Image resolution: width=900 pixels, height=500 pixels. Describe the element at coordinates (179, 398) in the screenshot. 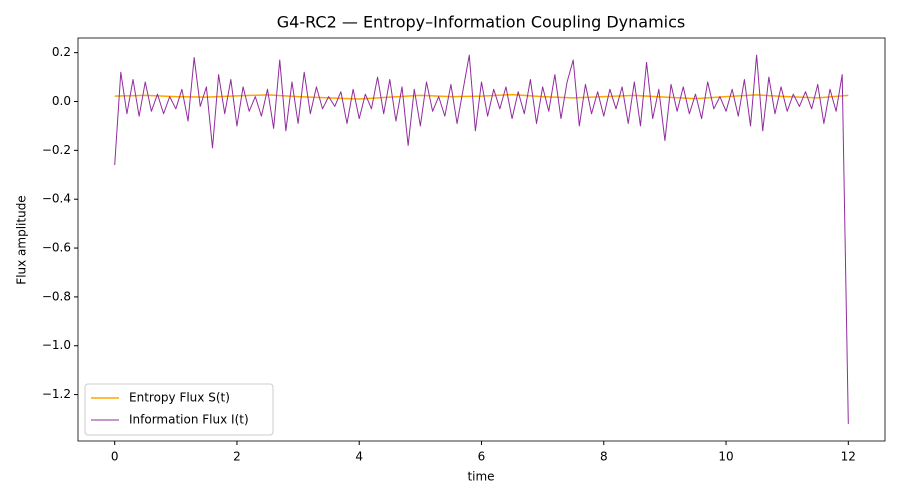

I see `legend-label: Entropy Flux S(t)` at that location.